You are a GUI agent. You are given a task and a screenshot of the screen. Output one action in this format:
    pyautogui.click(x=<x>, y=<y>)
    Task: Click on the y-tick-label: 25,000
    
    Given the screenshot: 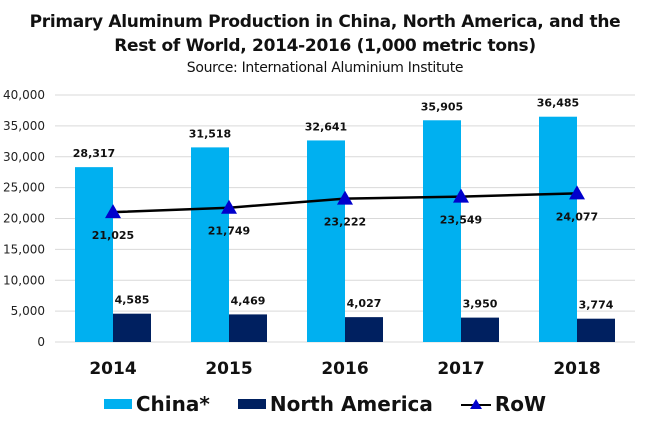 What is the action you would take?
    pyautogui.click(x=24, y=188)
    